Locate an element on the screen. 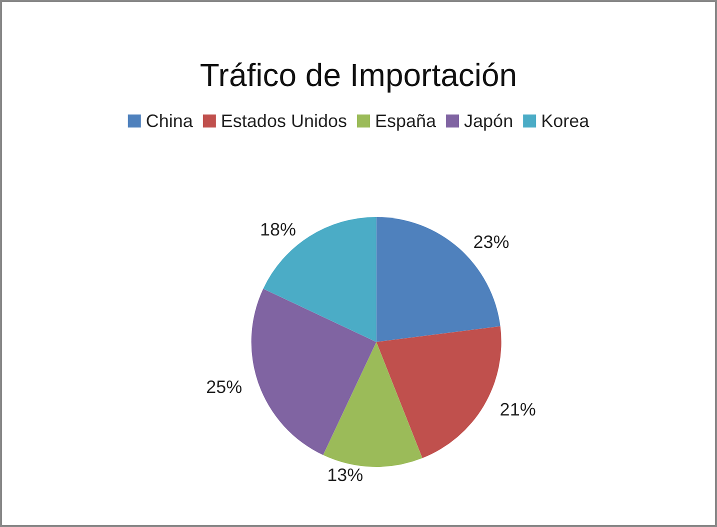 Image resolution: width=717 pixels, height=527 pixels. data-label: 25% is located at coordinates (224, 387).